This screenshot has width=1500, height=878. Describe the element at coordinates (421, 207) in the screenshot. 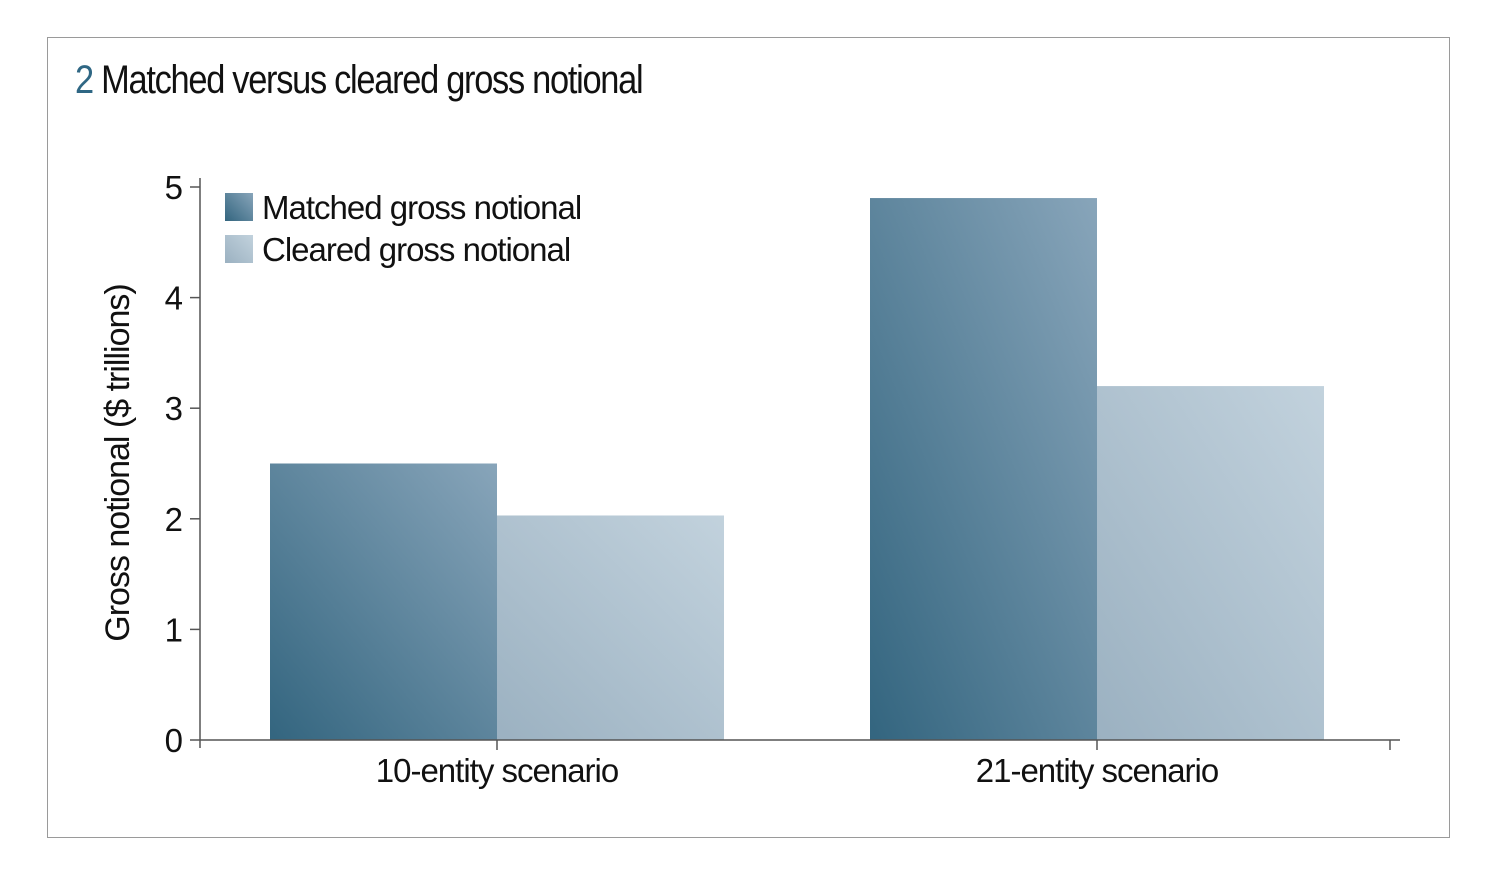

I see `legend-label: Matched gross notional` at that location.